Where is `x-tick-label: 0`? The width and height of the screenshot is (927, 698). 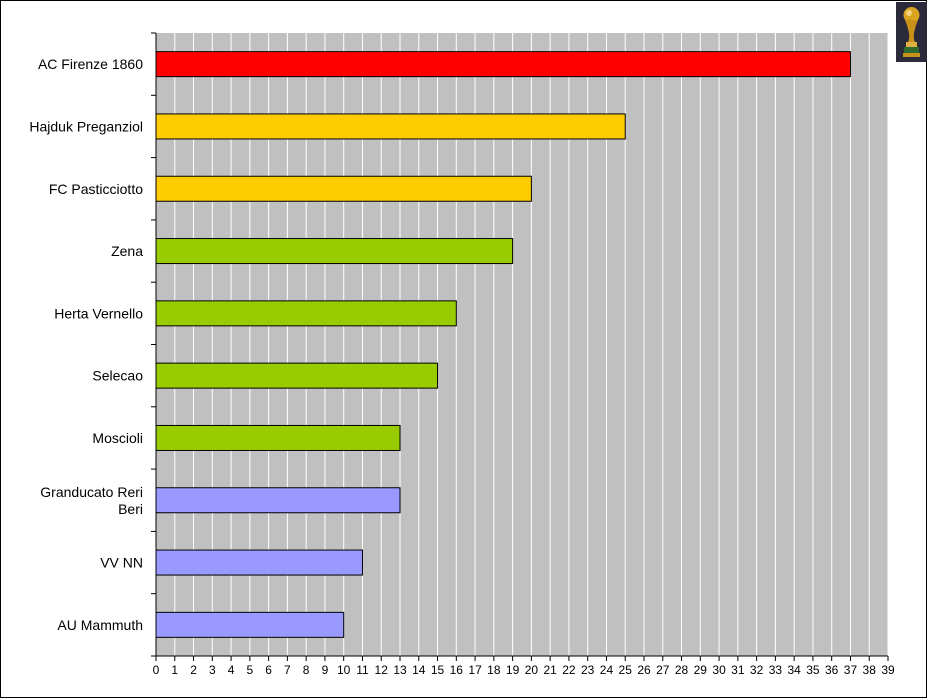 x-tick-label: 0 is located at coordinates (156, 670).